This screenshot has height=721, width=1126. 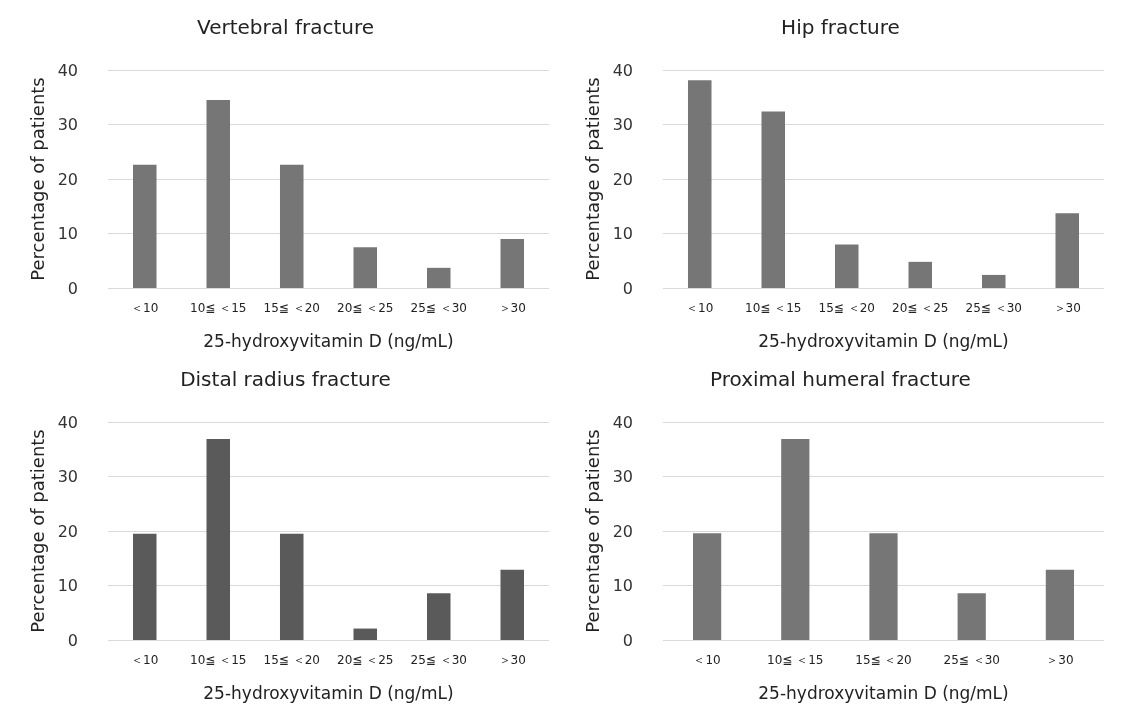 What do you see at coordinates (285, 379) in the screenshot?
I see `chart-title: Distal radius fracture` at bounding box center [285, 379].